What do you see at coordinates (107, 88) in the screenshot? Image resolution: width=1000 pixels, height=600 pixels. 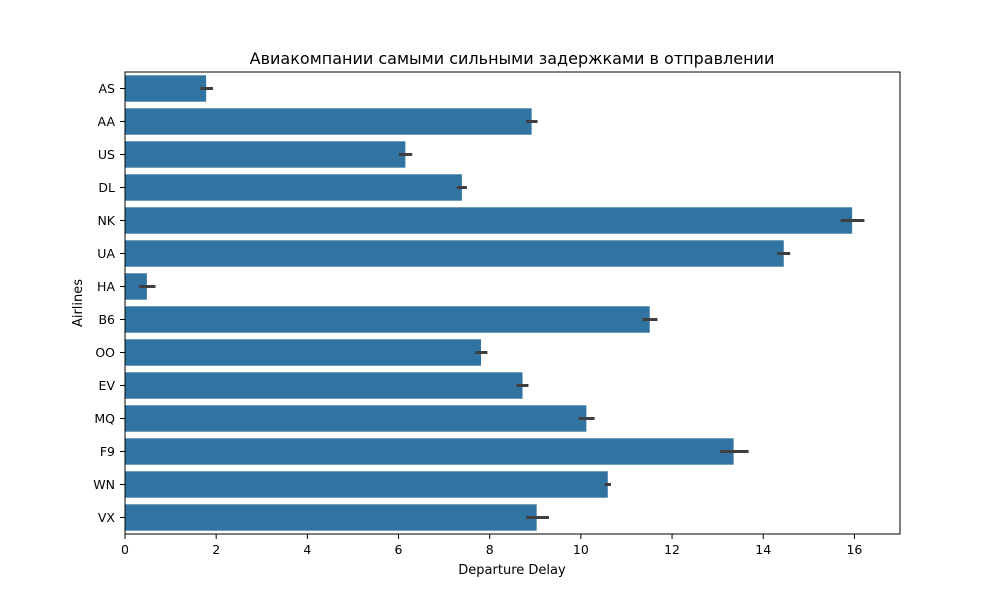 I see `y-tick-label: AS` at bounding box center [107, 88].